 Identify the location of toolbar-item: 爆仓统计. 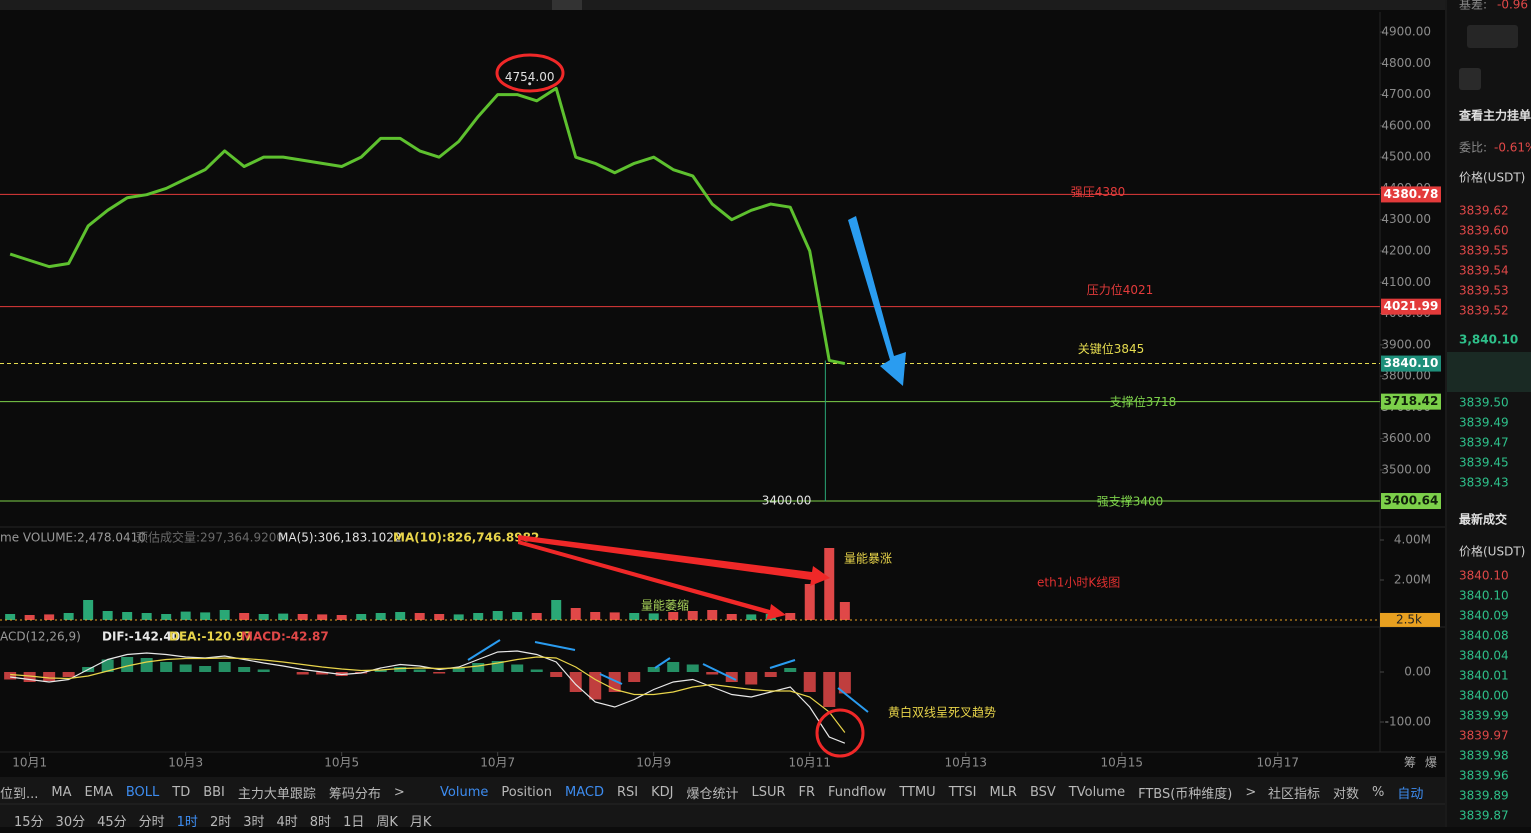
(712, 794).